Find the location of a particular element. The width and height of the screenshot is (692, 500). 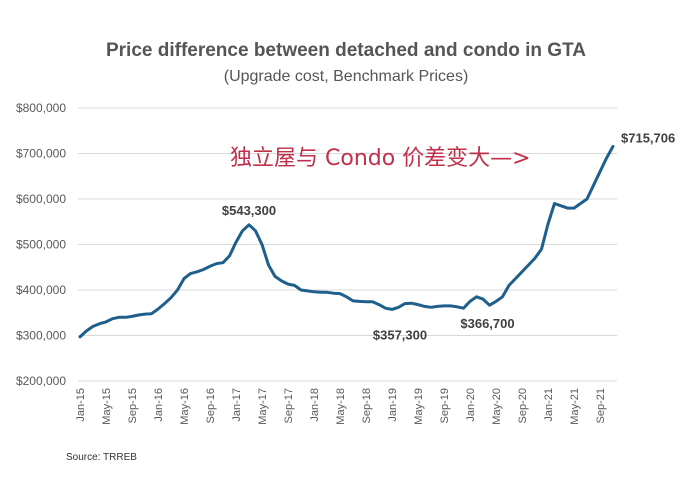

y-tick-label: $400,000 is located at coordinates (41, 290).